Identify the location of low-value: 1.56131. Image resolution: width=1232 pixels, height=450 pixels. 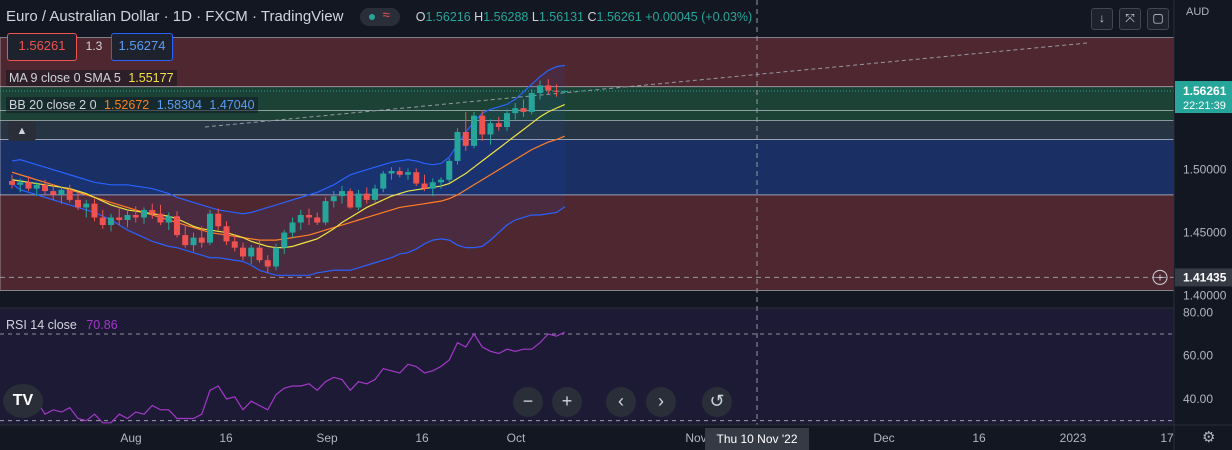
(561, 17).